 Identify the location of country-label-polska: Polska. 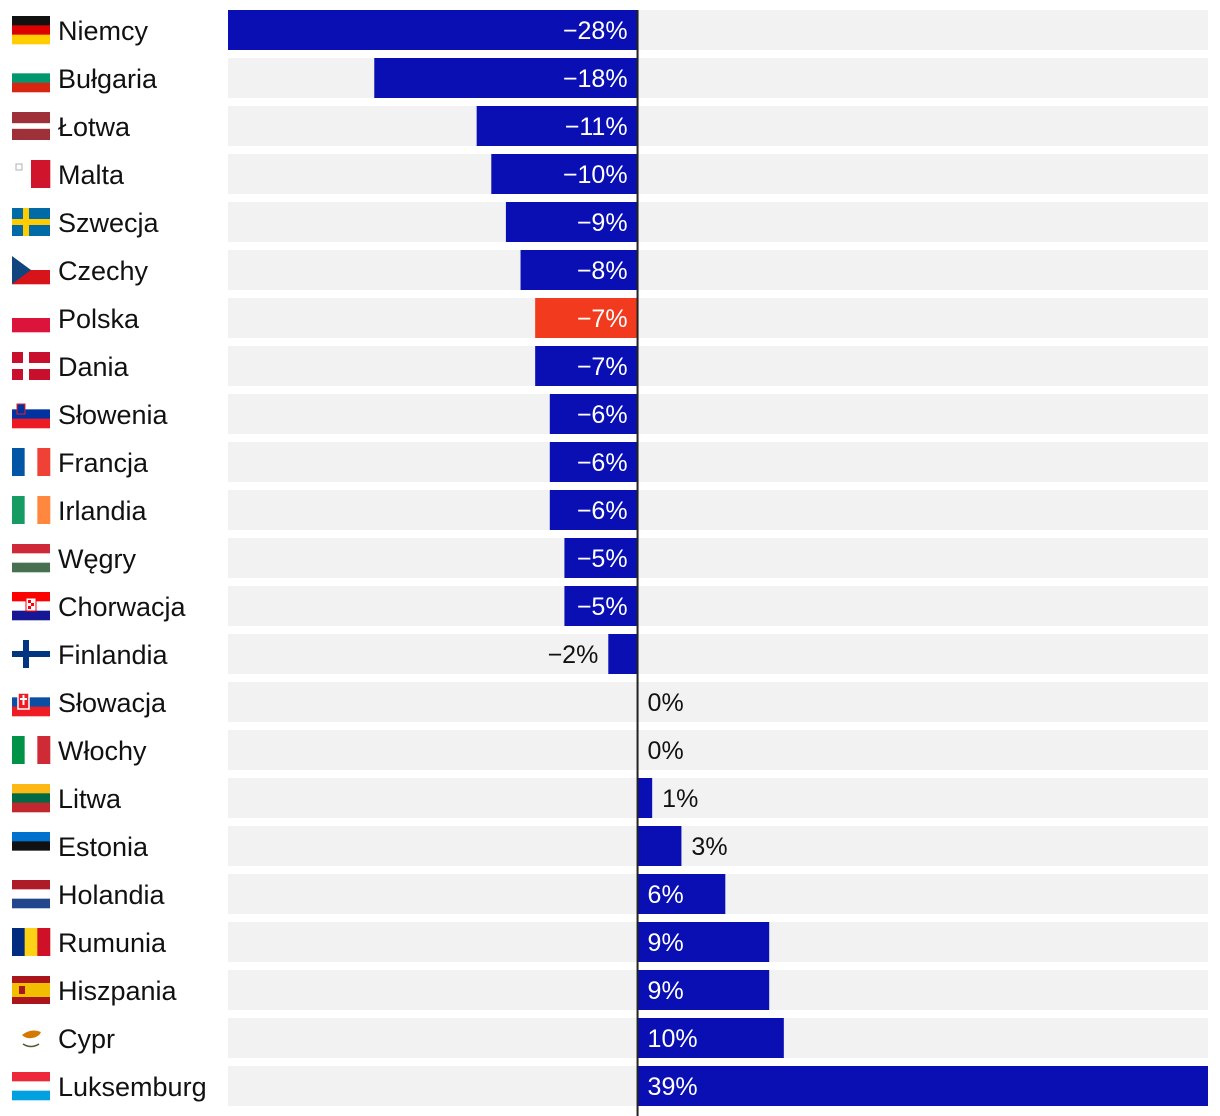
(99, 319).